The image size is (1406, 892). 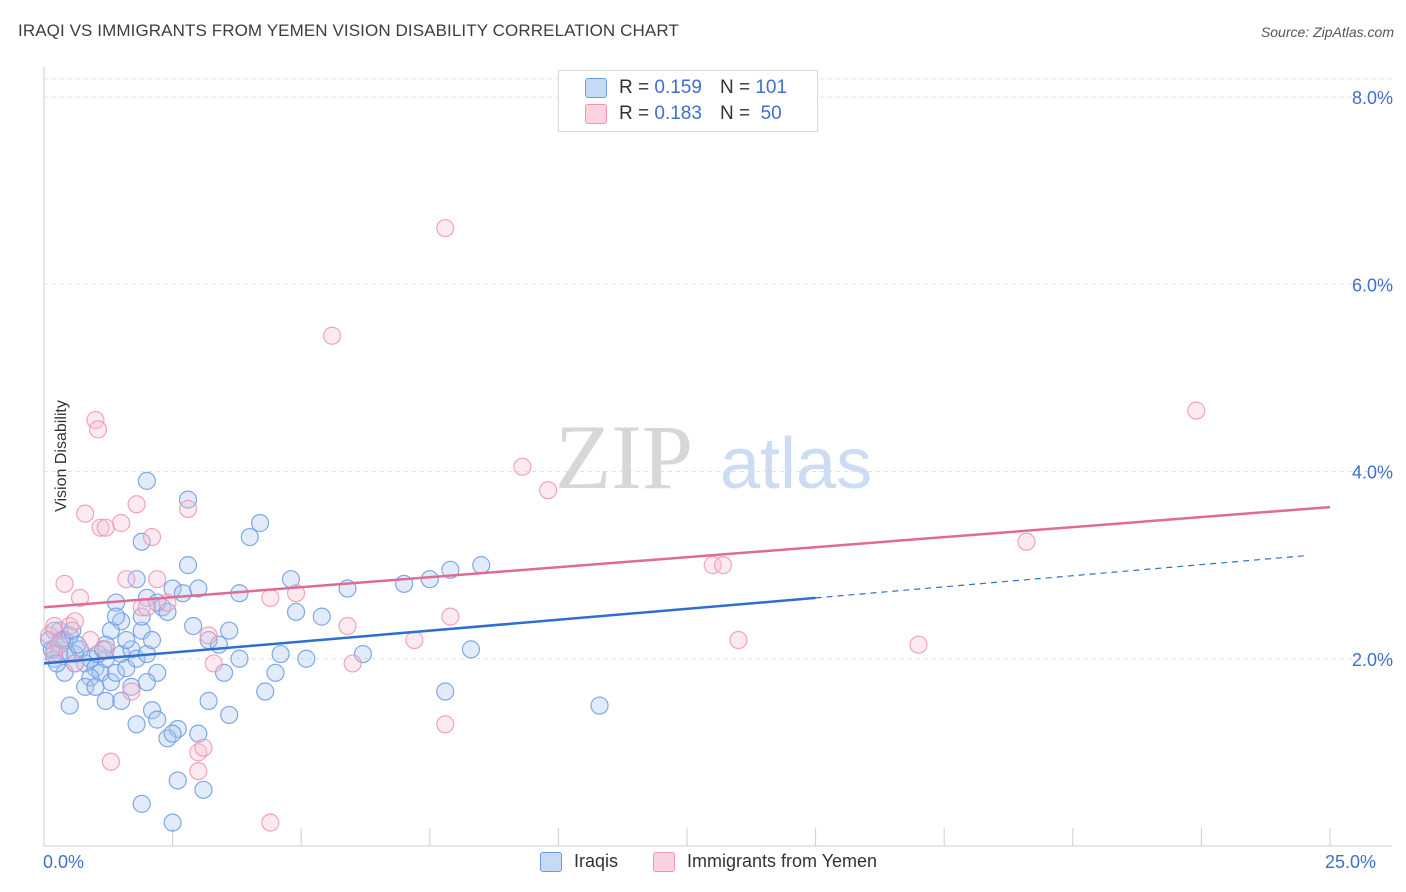 I want to click on trend-line-iraqis-extension, so click(x=1060, y=577).